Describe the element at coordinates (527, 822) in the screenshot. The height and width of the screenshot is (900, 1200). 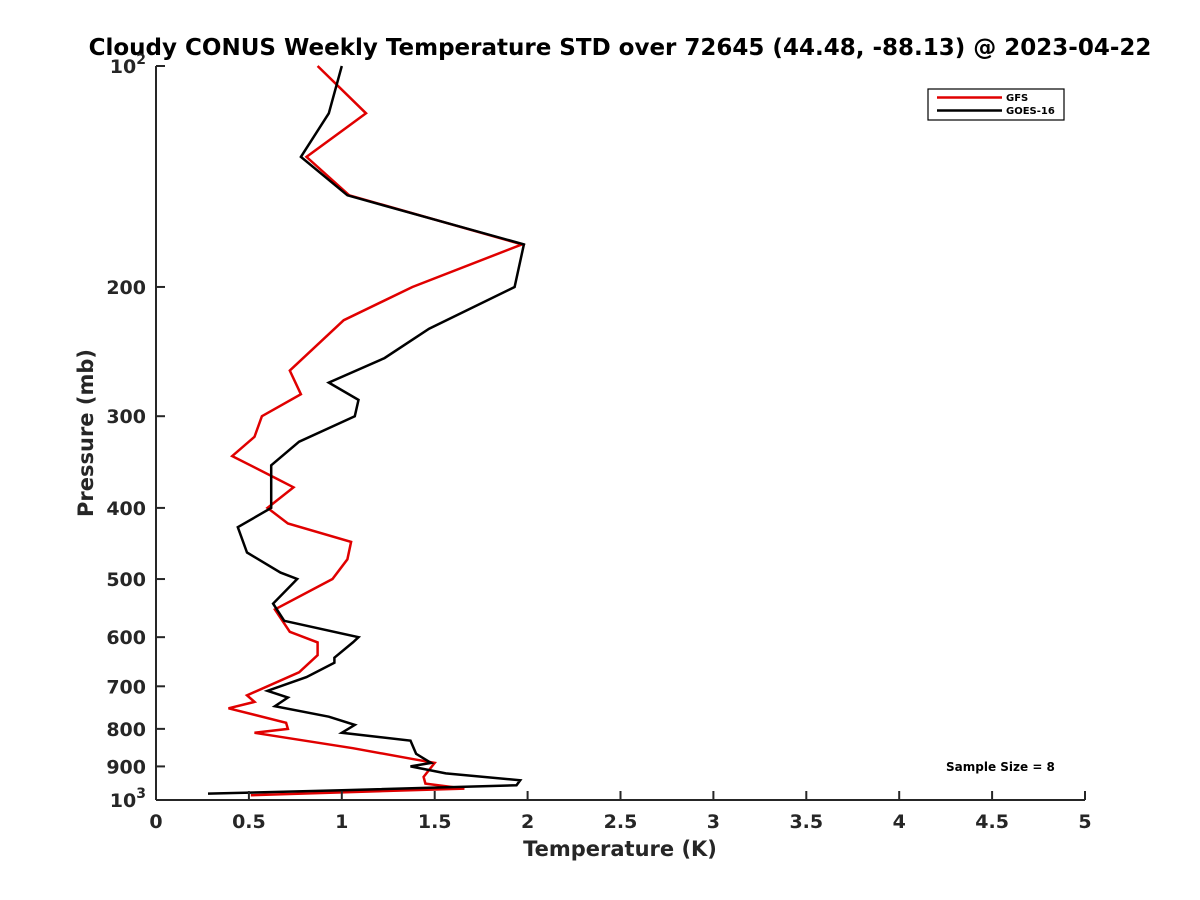
I see `x-tick-label: 2` at that location.